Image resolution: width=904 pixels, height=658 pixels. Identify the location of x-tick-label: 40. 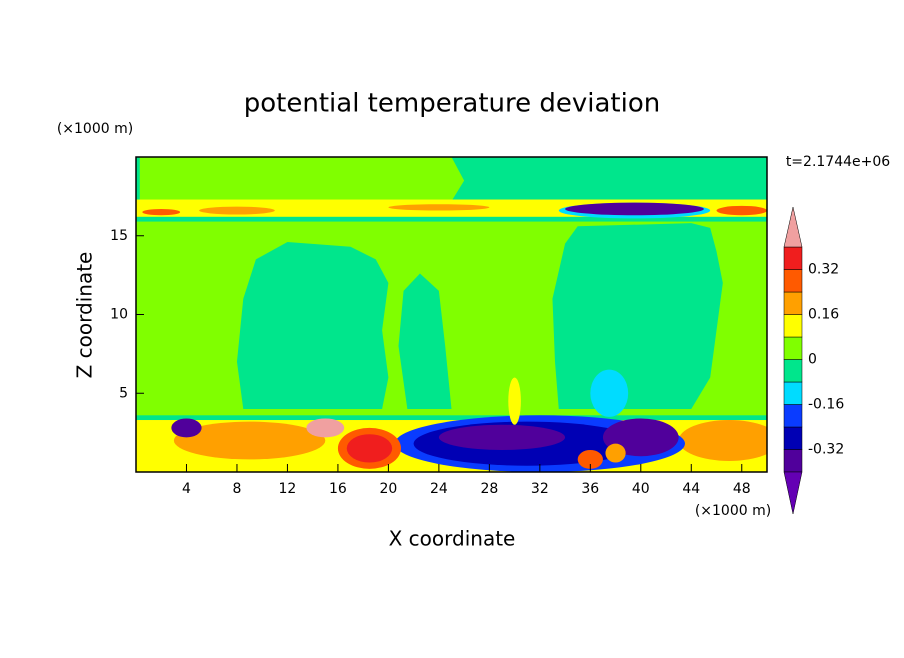
(641, 489).